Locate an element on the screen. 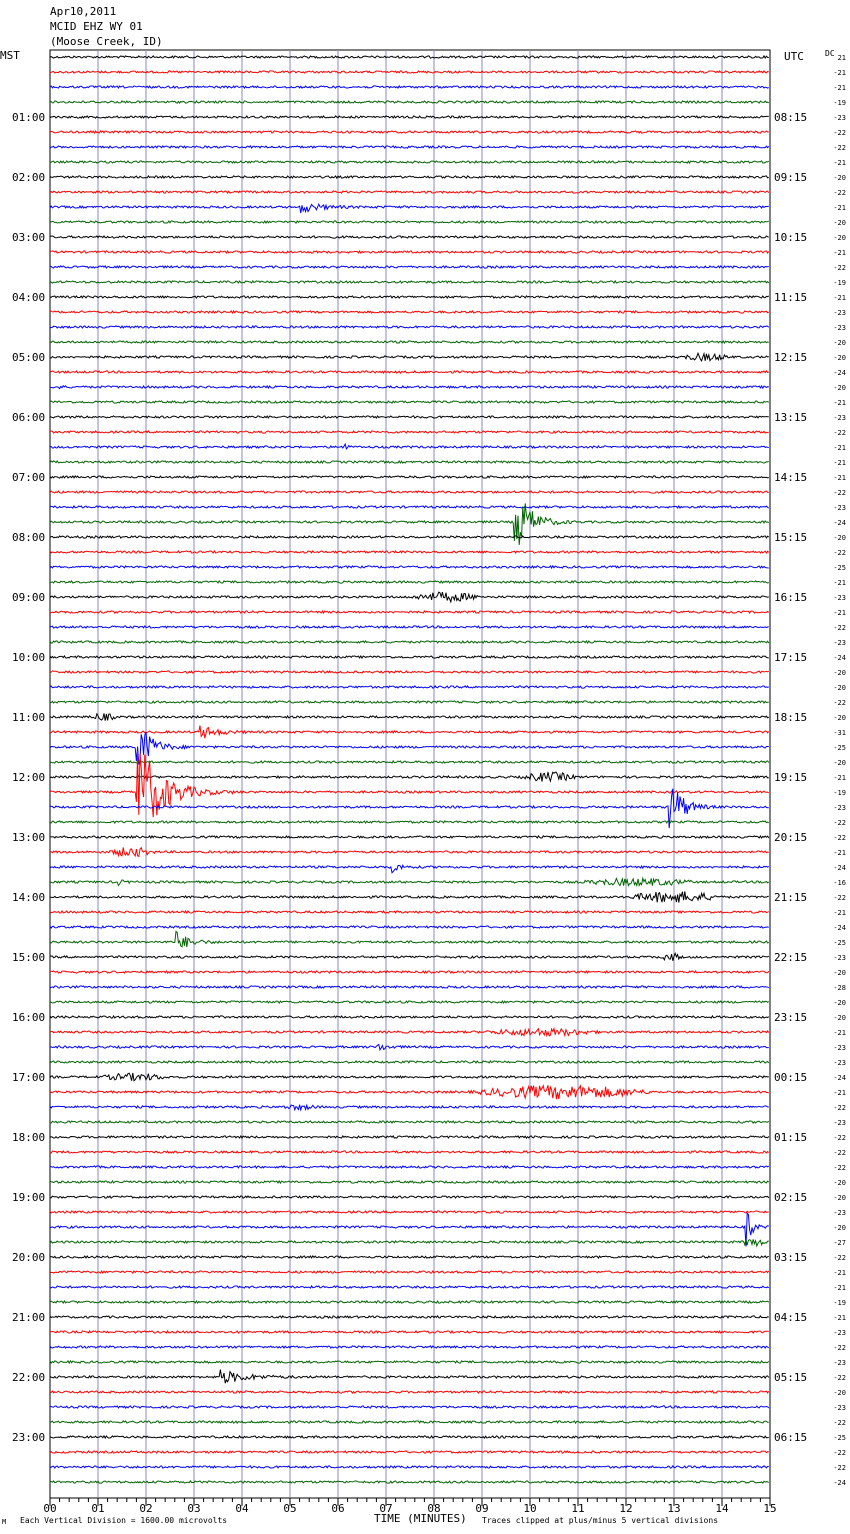 This screenshot has width=850, height=1534. left-timezone-label: MST is located at coordinates (10, 55).